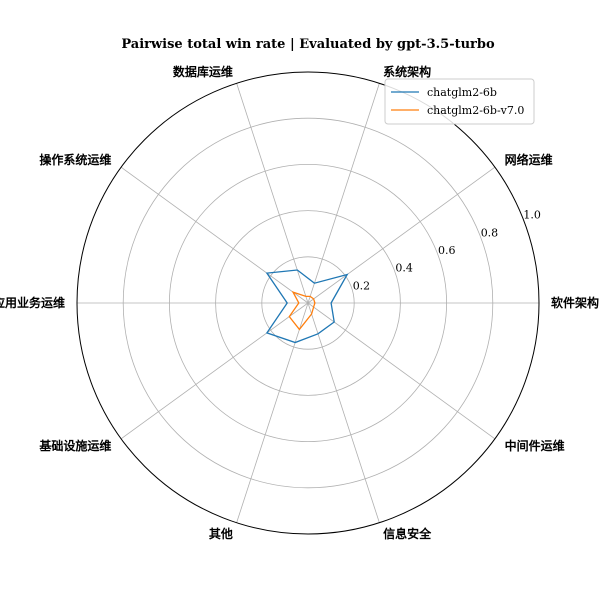 Image resolution: width=600 pixels, height=600 pixels. I want to click on r-tick-label: 0.2, so click(362, 285).